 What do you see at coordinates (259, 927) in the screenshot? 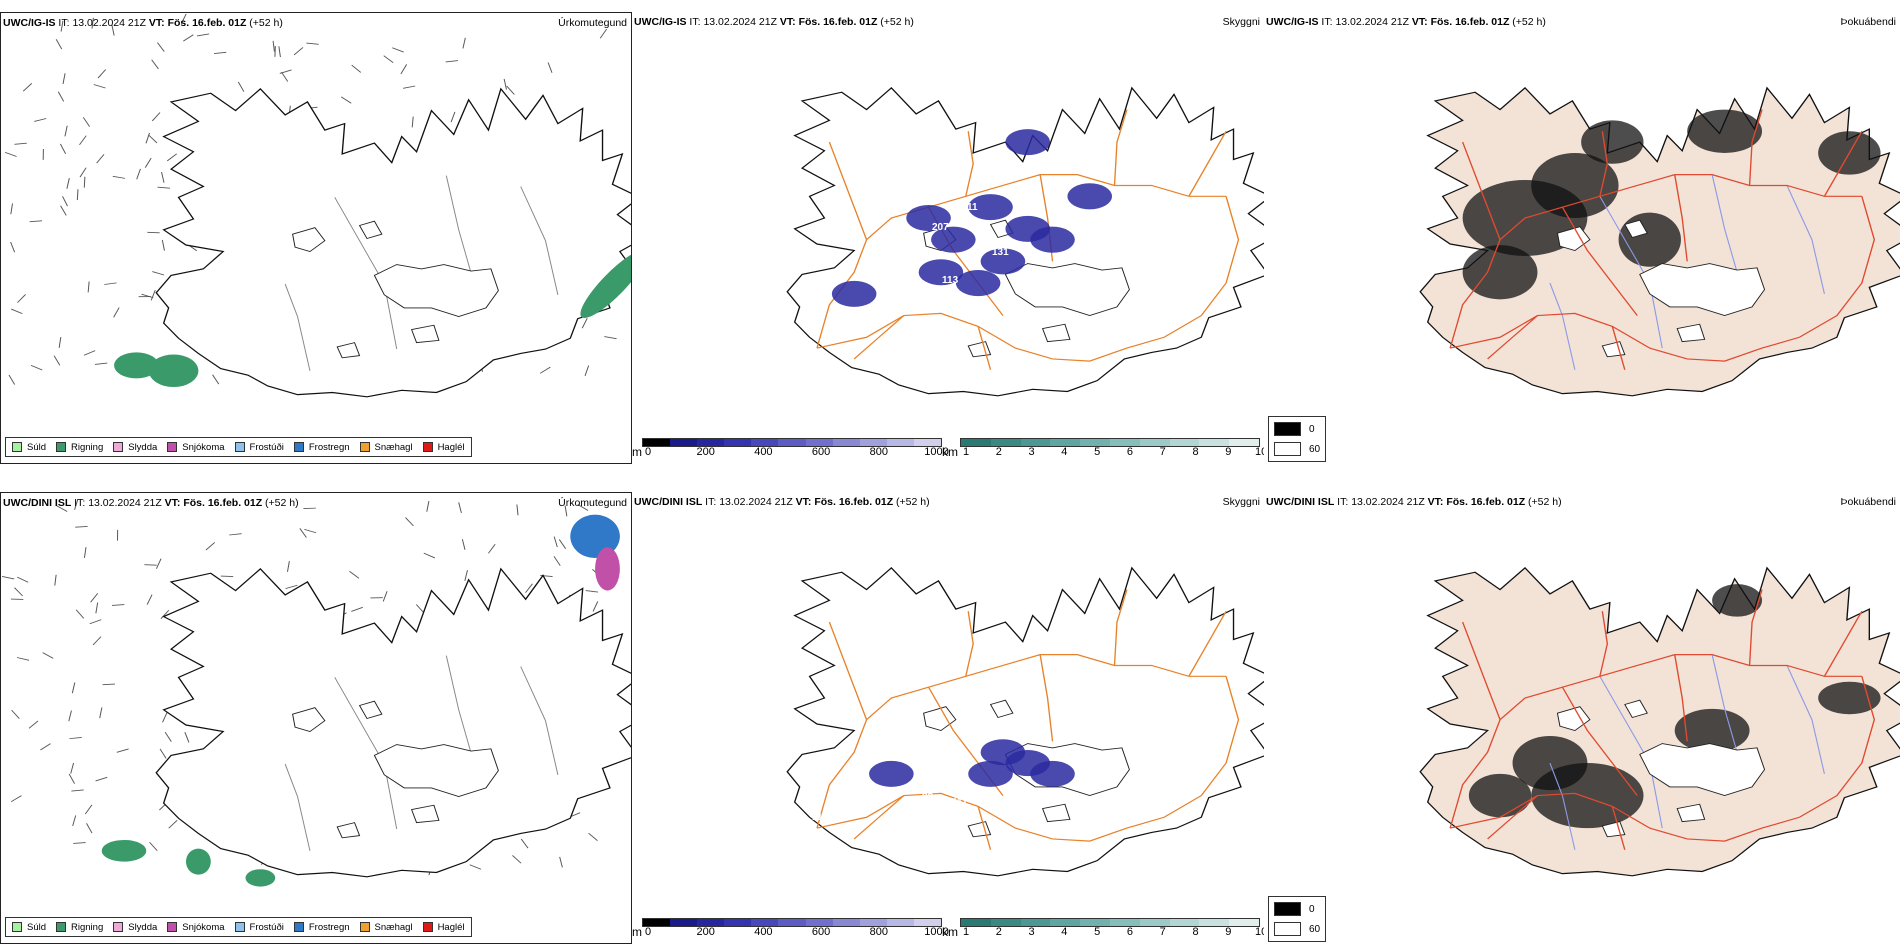
I see `legend-item: Frostúði` at bounding box center [259, 927].